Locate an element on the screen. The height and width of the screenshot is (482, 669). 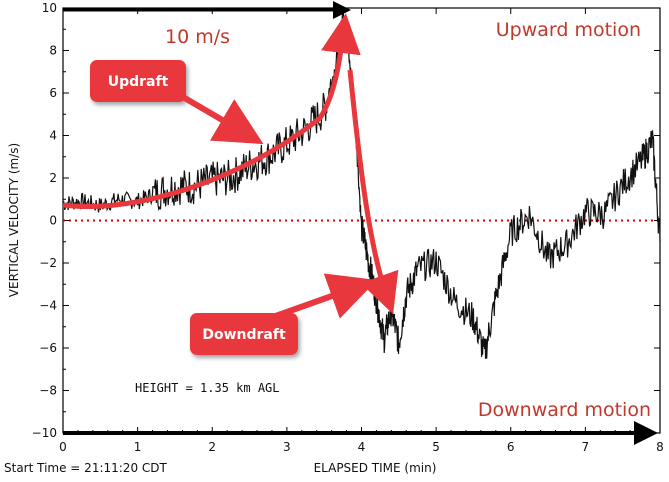
x-tick-label: 1 is located at coordinates (138, 447).